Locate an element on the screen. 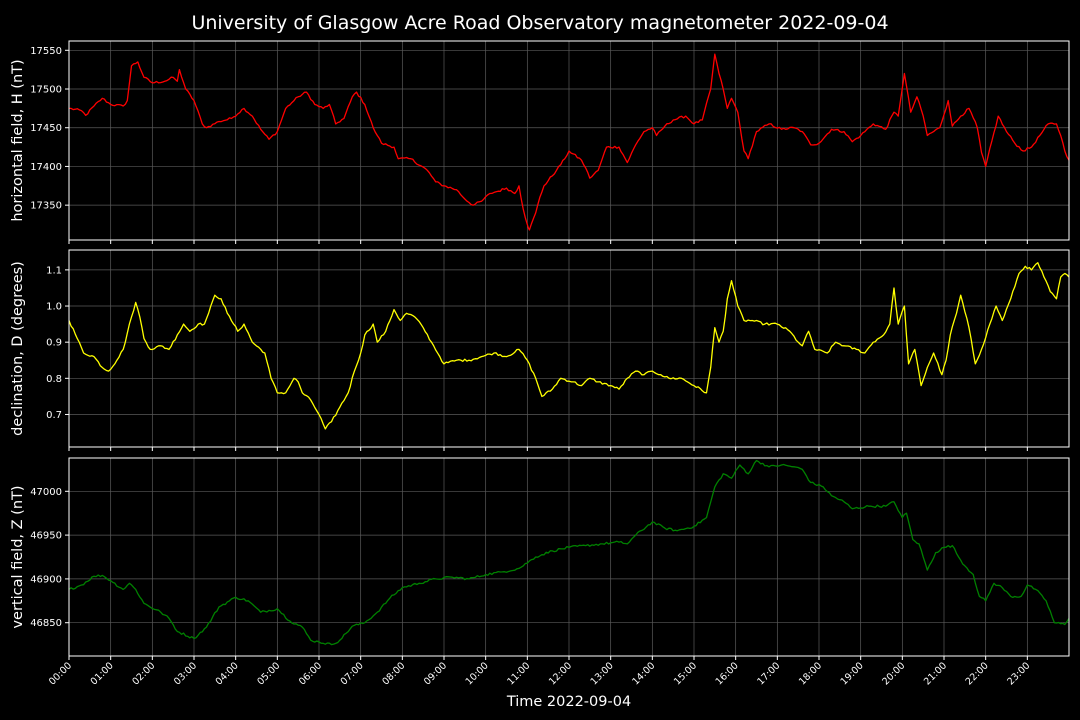 The height and width of the screenshot is (720, 1080). y-tick-label: 17550 is located at coordinates (46, 51).